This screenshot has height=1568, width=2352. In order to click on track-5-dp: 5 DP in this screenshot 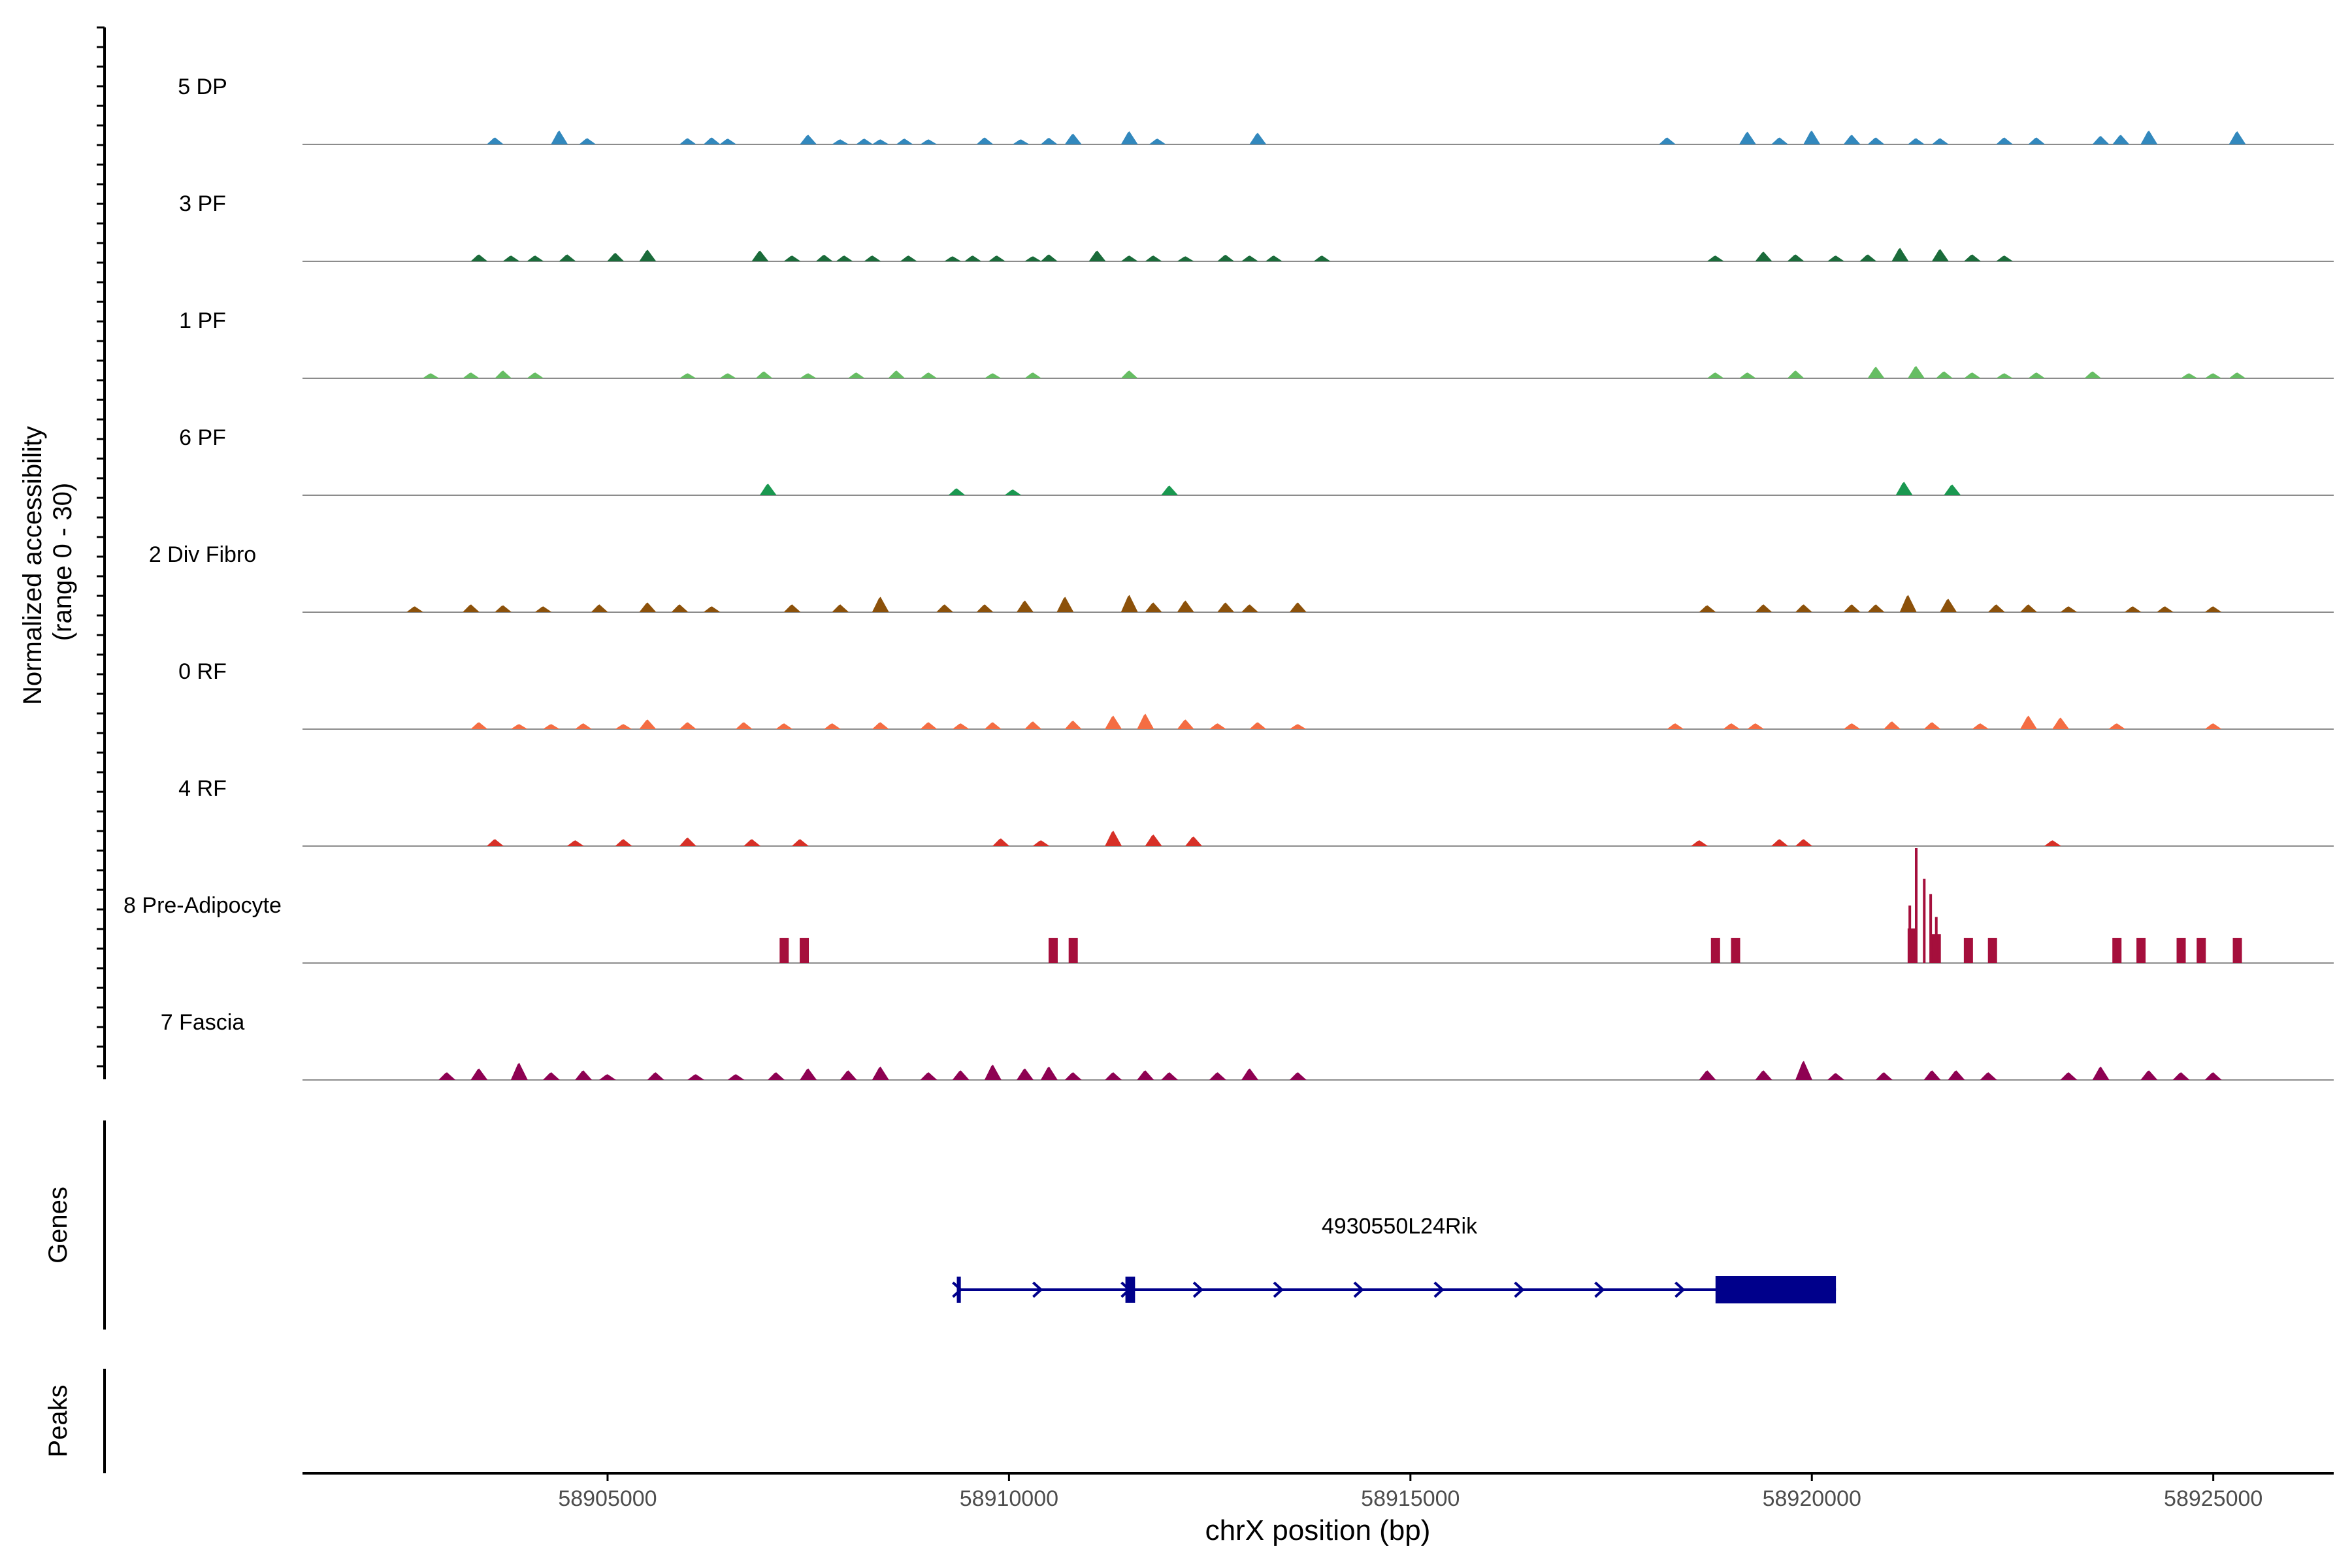, I will do `click(1256, 109)`.